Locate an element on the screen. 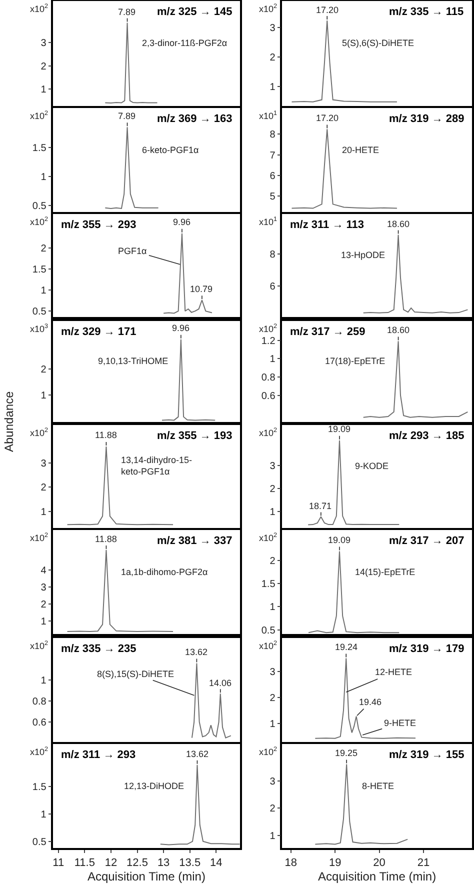 Image resolution: width=474 pixels, height=884 pixels. x-tick-label: 19 is located at coordinates (335, 862).